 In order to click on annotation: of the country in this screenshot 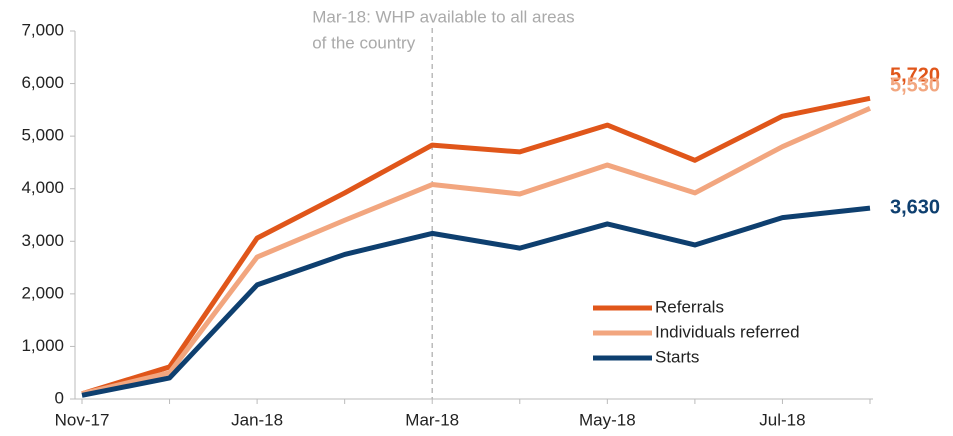, I will do `click(364, 42)`.